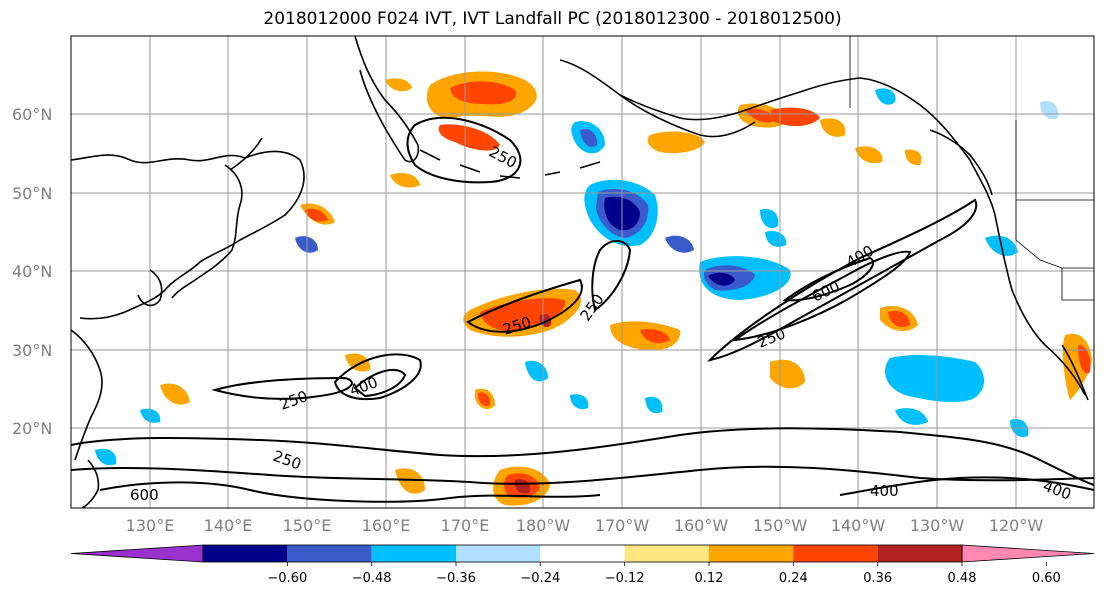 This screenshot has height=601, width=1105. Describe the element at coordinates (793, 578) in the screenshot. I see `colorbar-label: 0.24` at that location.